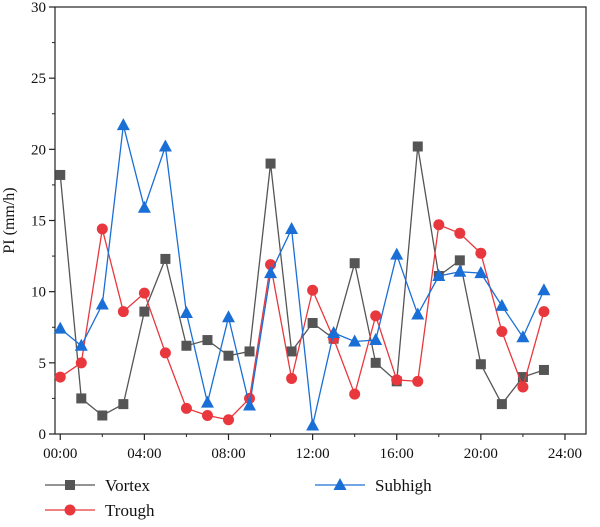 The width and height of the screenshot is (600, 527). What do you see at coordinates (38, 8) in the screenshot?
I see `y-tick-label: 30` at bounding box center [38, 8].